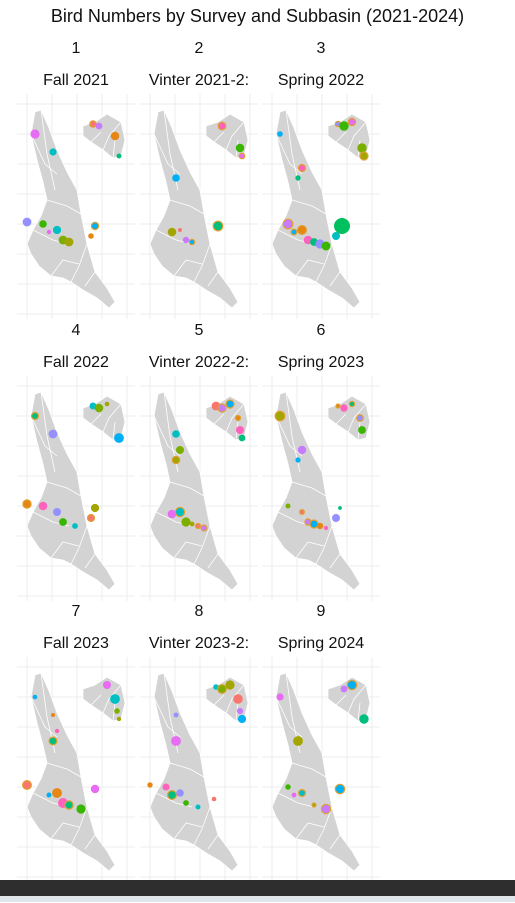 This screenshot has width=515, height=903. Describe the element at coordinates (321, 753) in the screenshot. I see `panel-9: 9 Spring 2024` at that location.